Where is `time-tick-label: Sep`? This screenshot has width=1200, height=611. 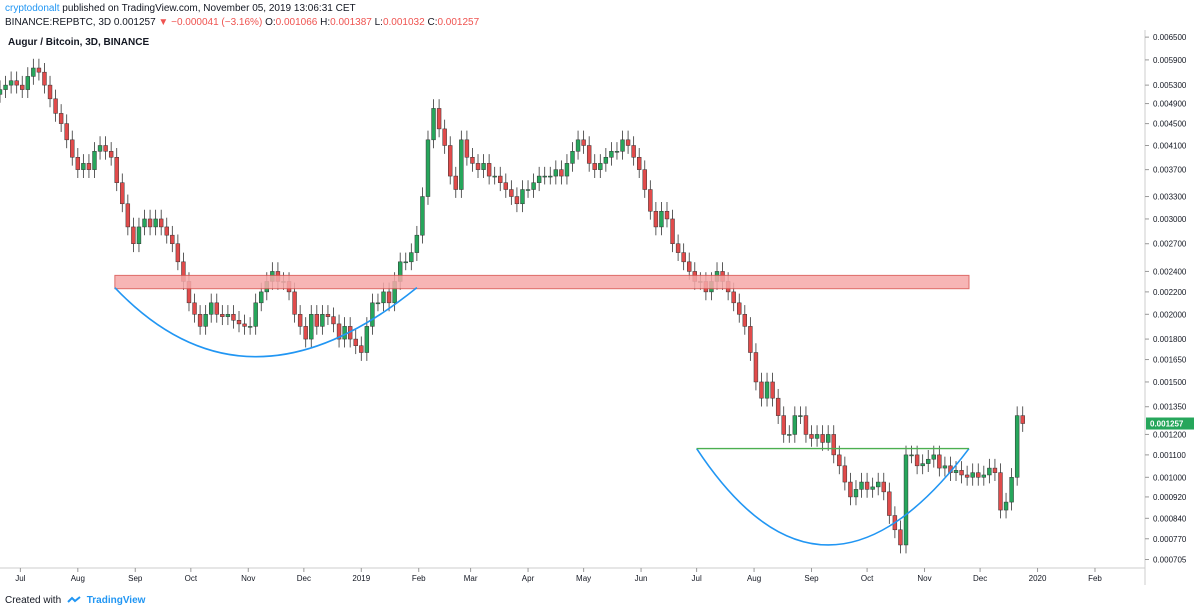
time-tick-label: Sep is located at coordinates (811, 578).